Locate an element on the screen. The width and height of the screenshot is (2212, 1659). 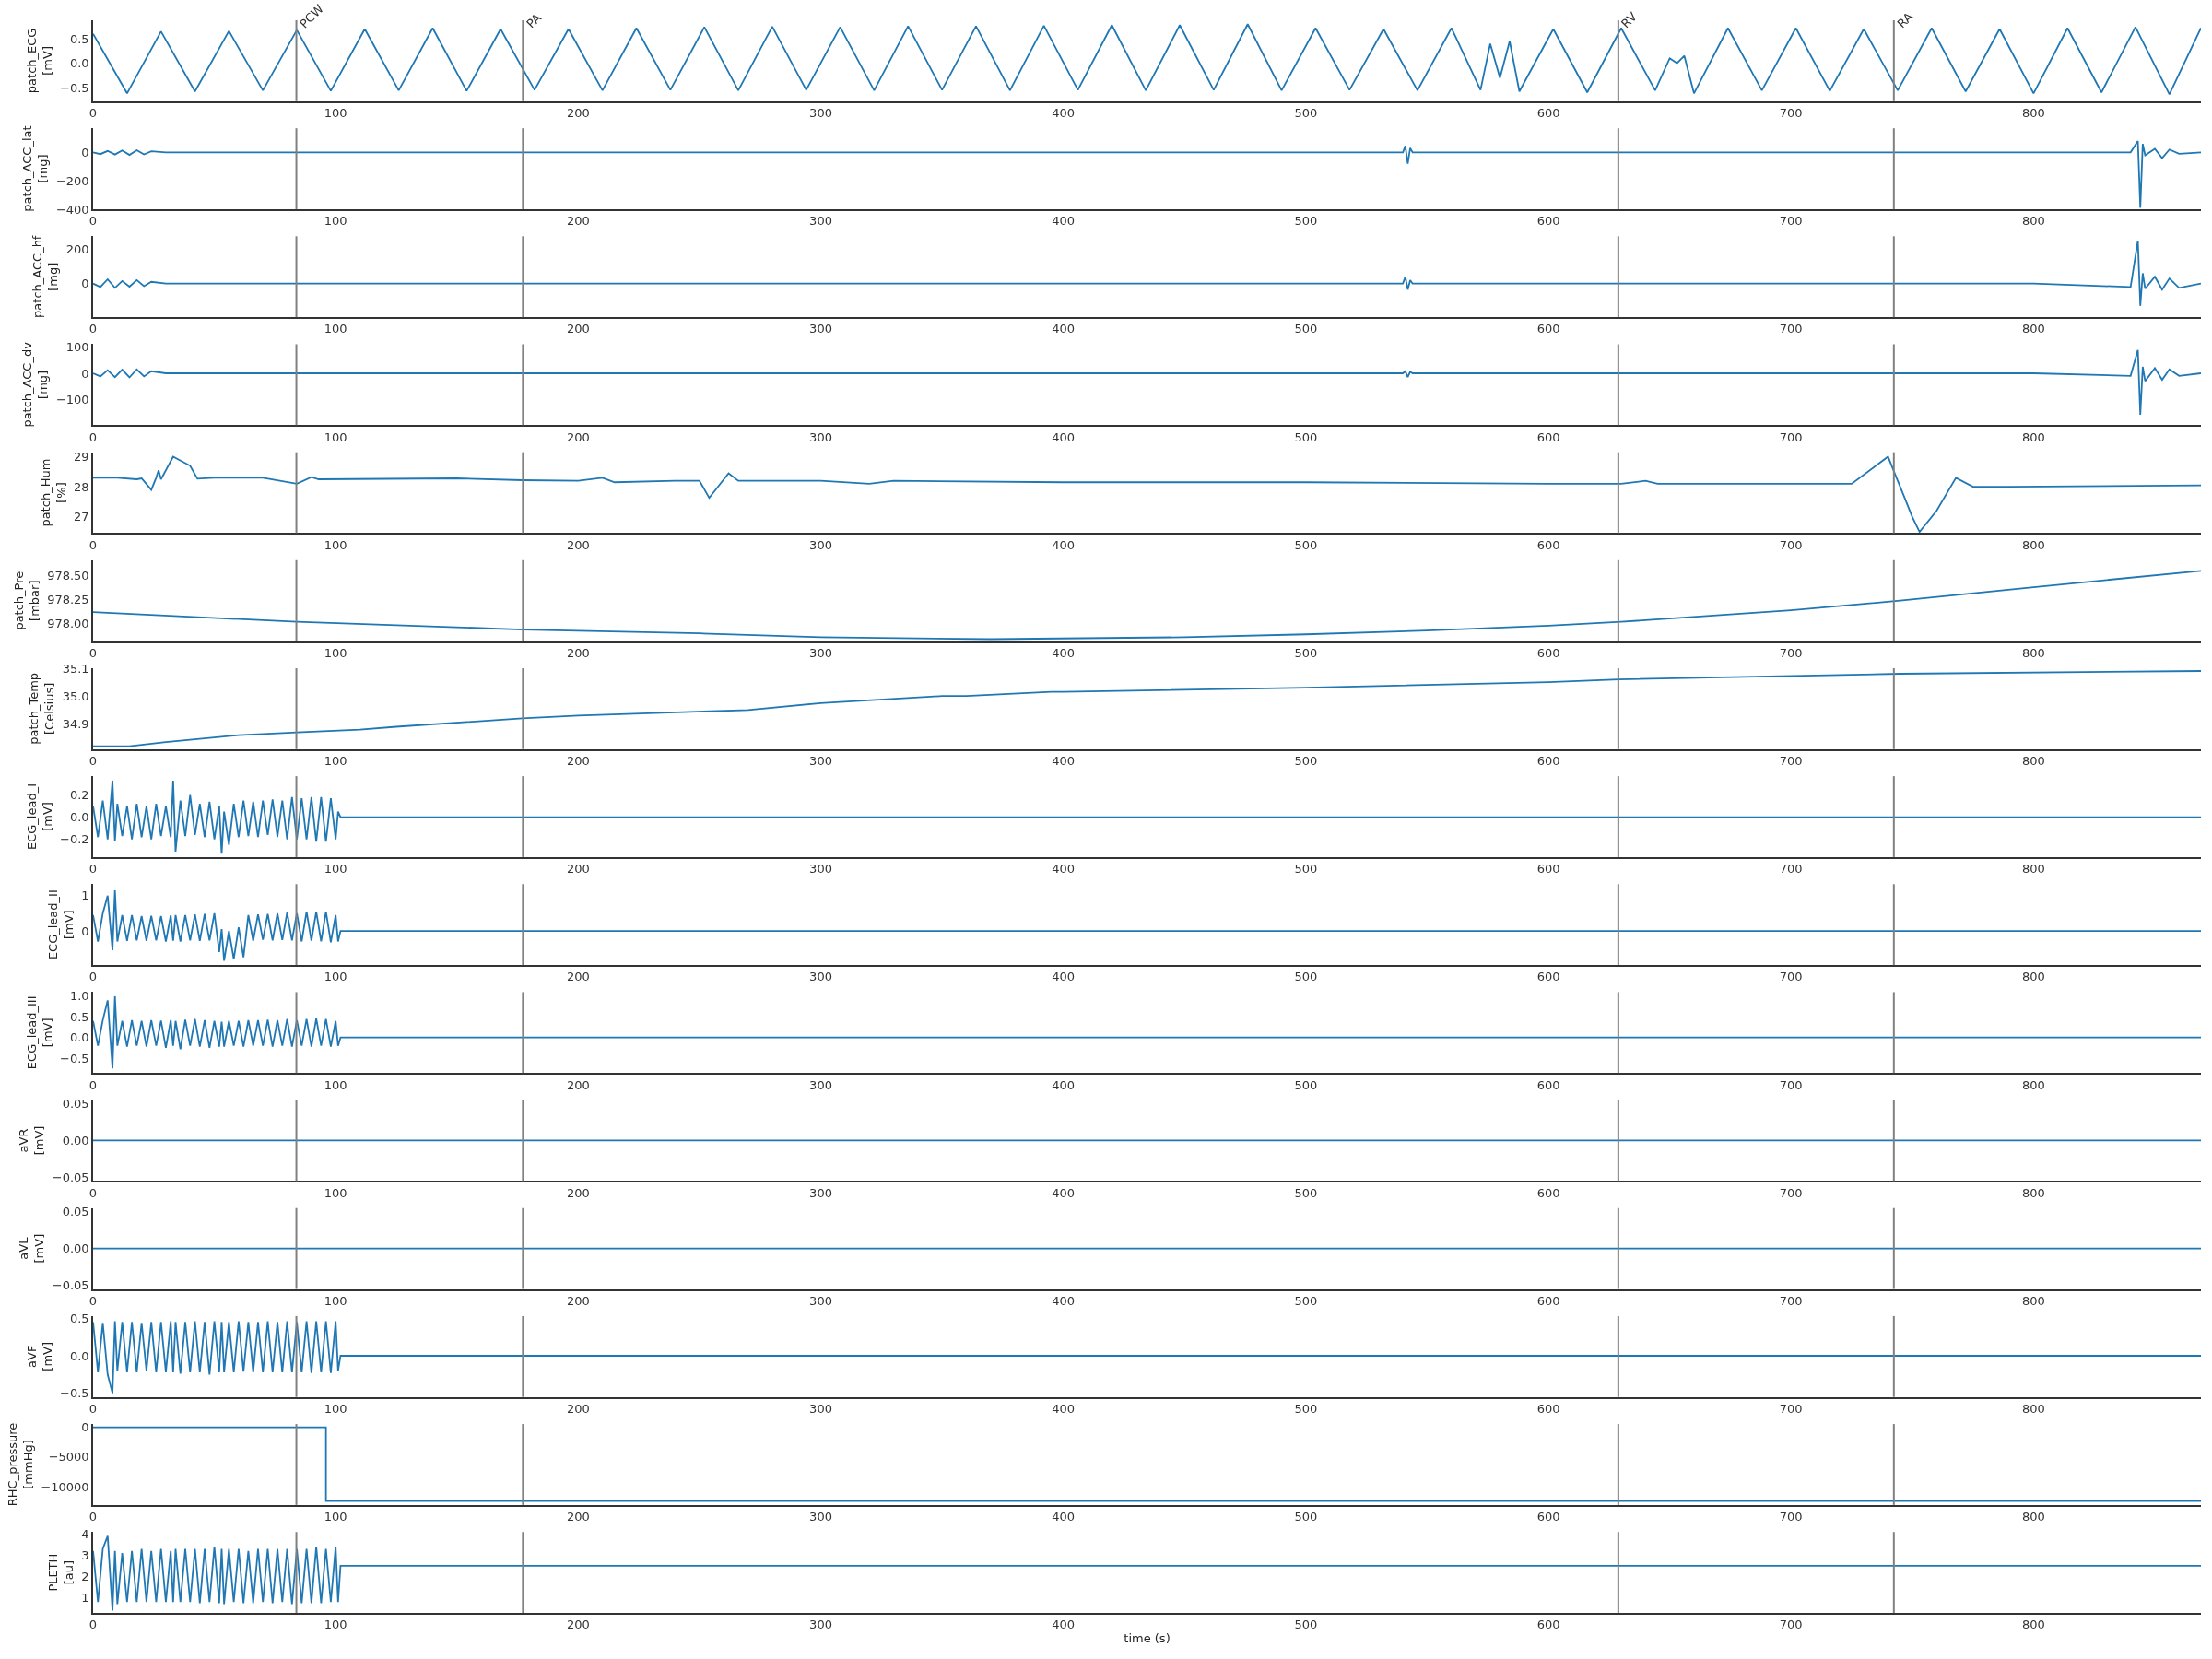
ref-line-label: PA is located at coordinates (534, 20).